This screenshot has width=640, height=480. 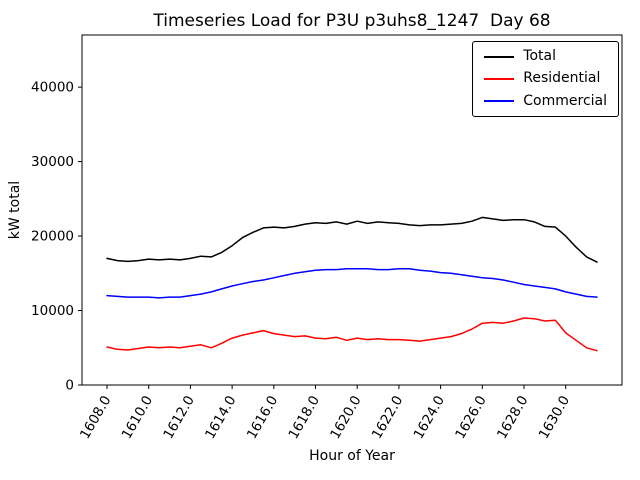 I want to click on legend-item-commercial: Commercial, so click(x=545, y=100).